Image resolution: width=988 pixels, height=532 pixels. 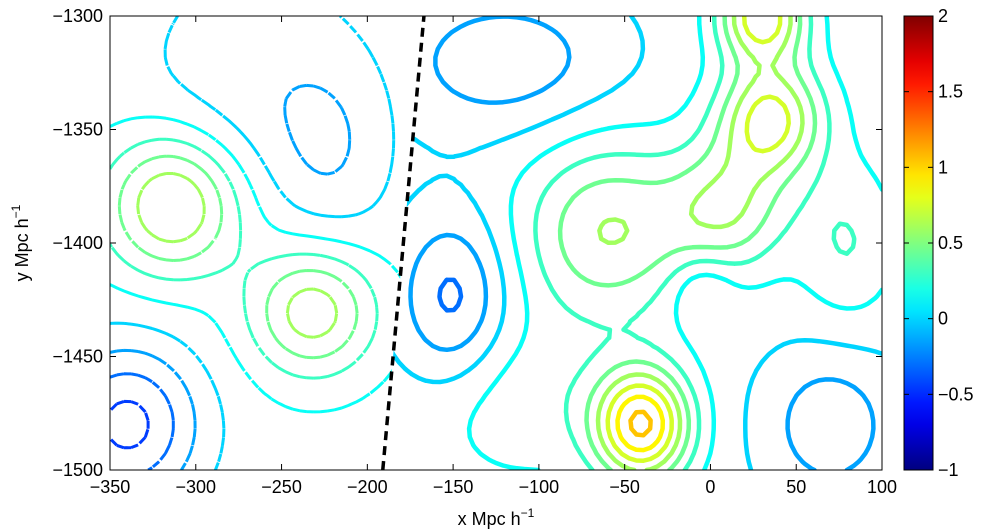 What do you see at coordinates (956, 394) in the screenshot?
I see `colorbar-tick-label: −0.5` at bounding box center [956, 394].